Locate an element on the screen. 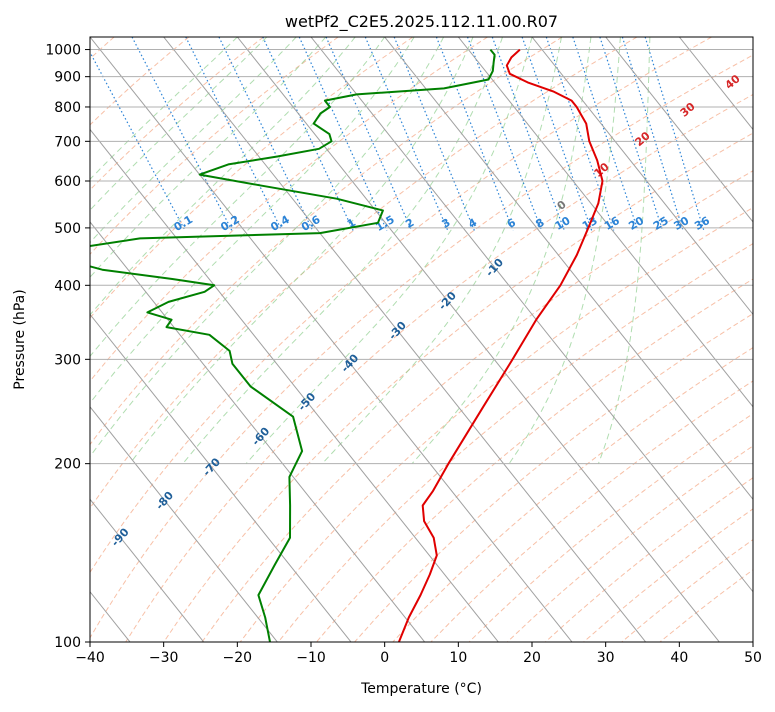  y-tick-label: 200 is located at coordinates (67, 465).